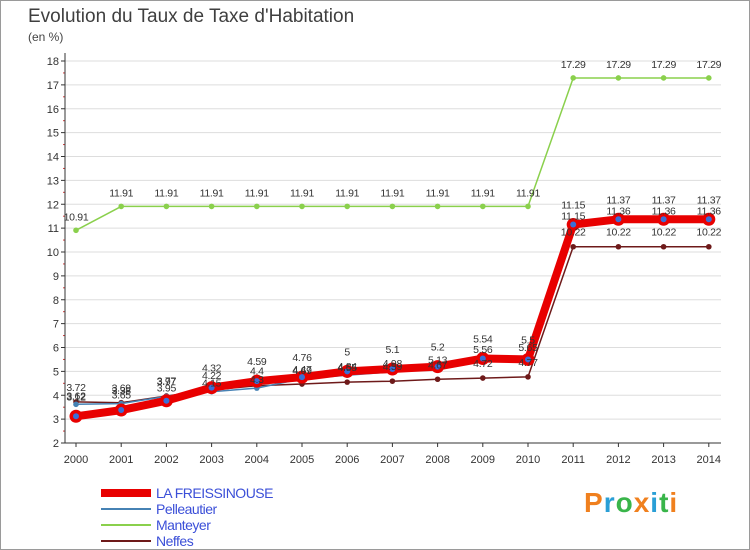 The width and height of the screenshot is (750, 550). Describe the element at coordinates (212, 369) in the screenshot. I see `data-label: 4.32` at that location.